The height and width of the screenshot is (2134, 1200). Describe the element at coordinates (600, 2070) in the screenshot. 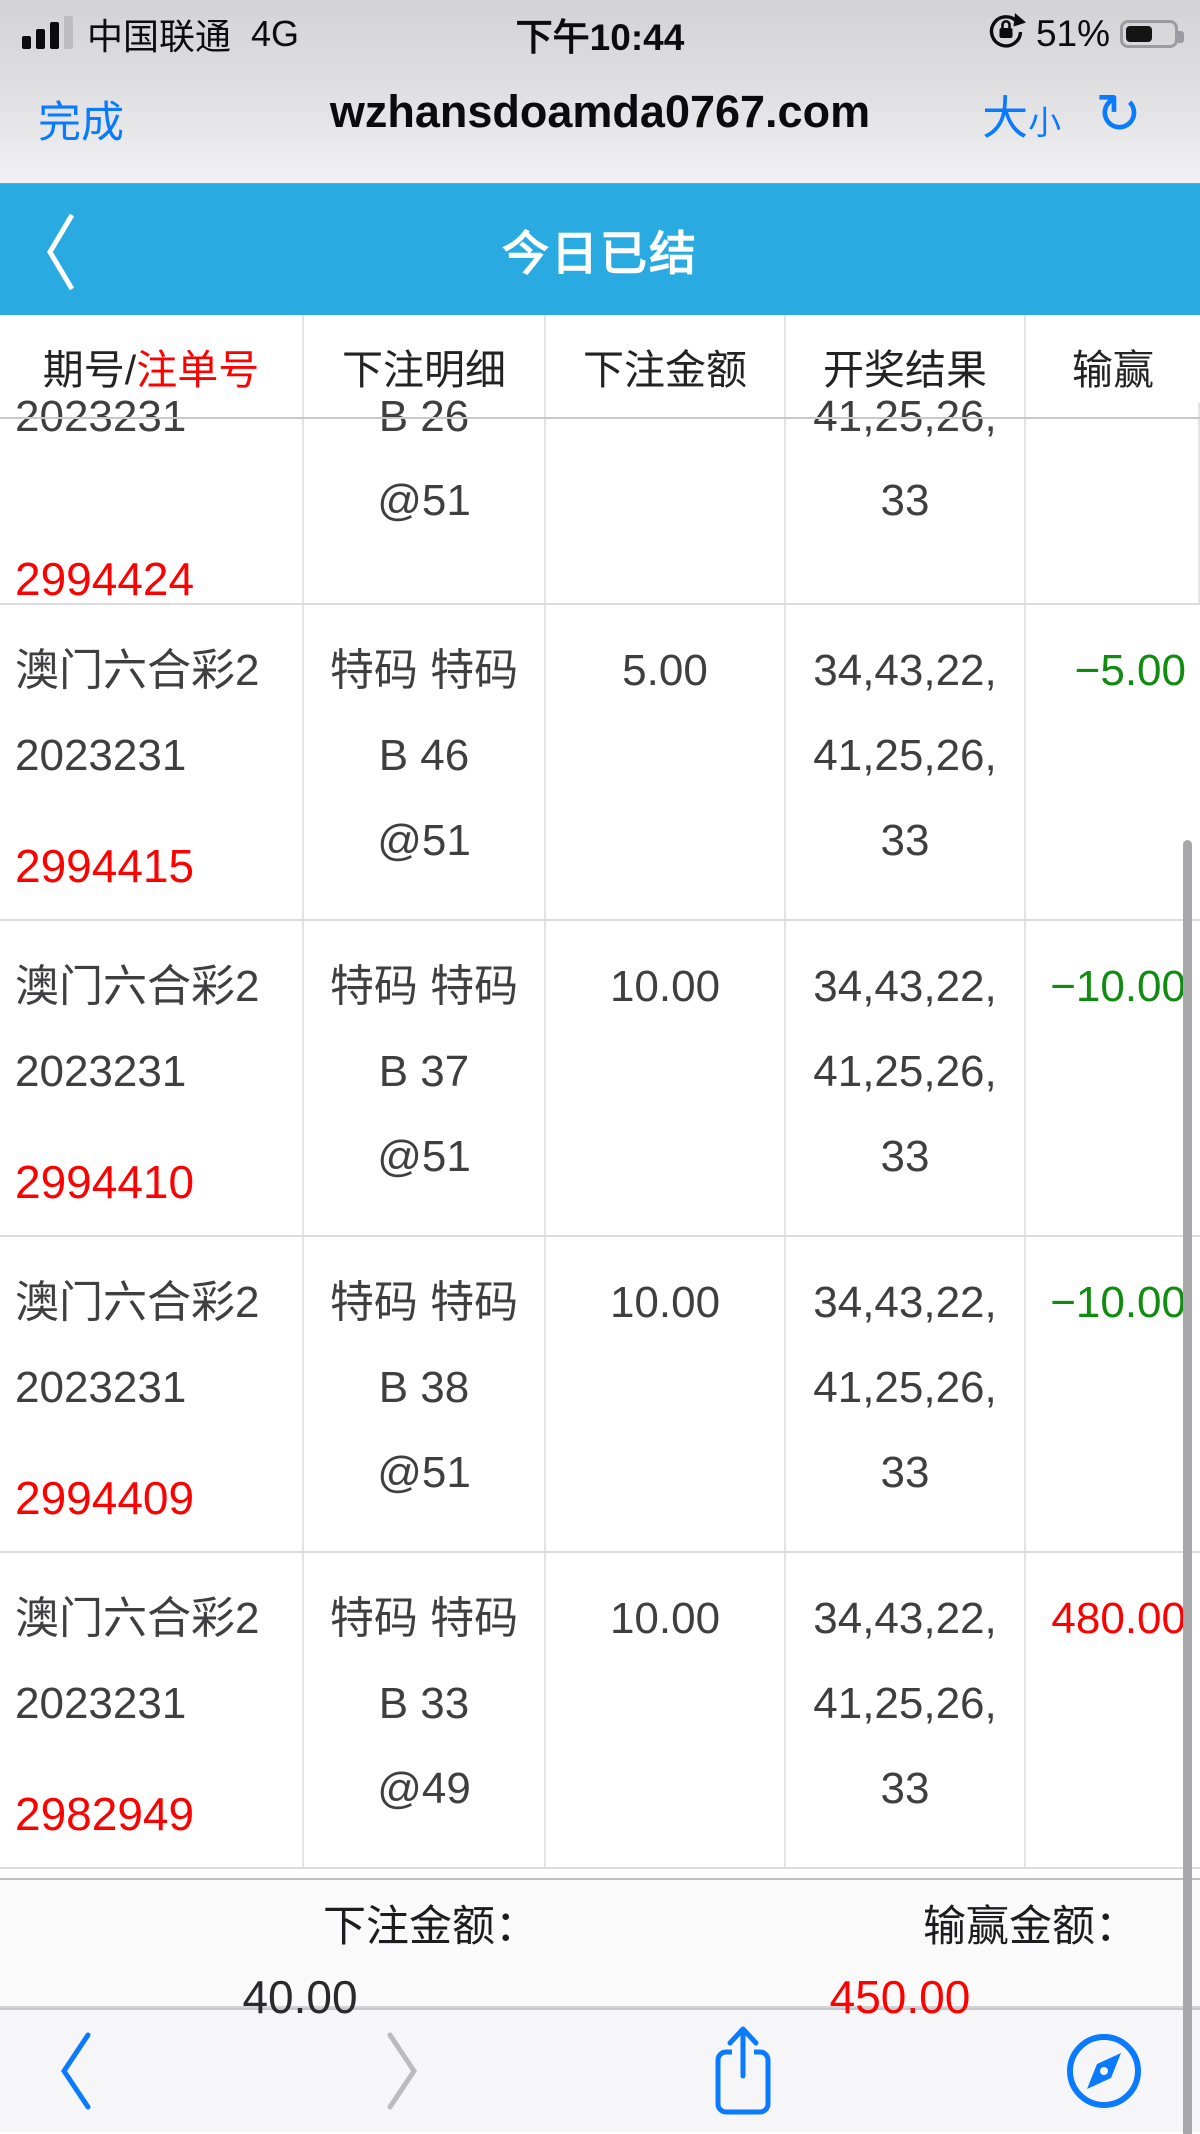

I see `safari-toolbar` at that location.